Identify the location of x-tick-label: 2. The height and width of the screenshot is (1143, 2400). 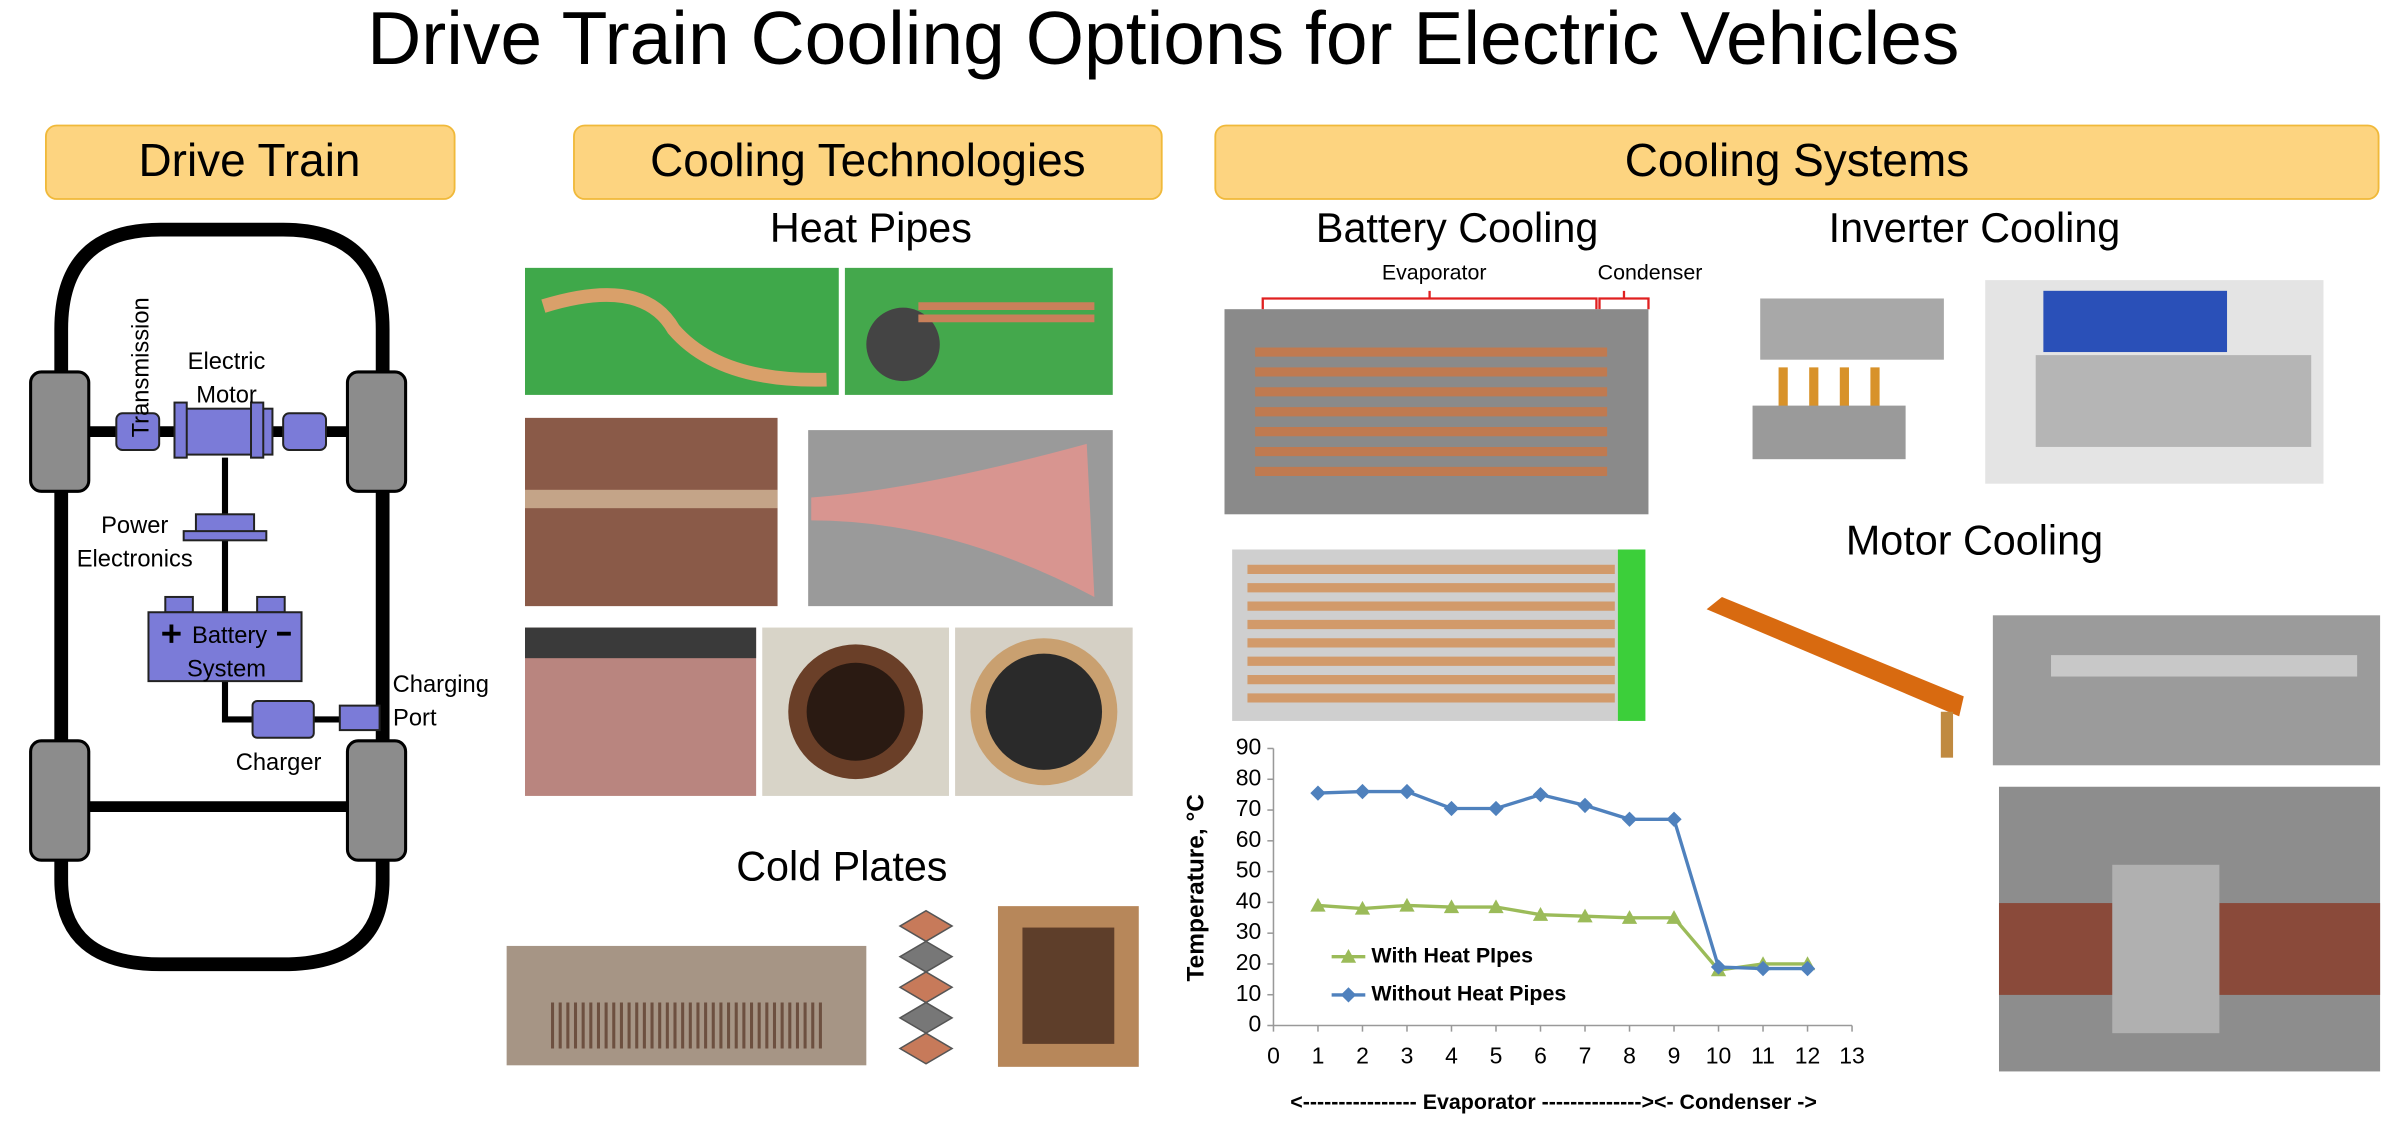
(1362, 1056).